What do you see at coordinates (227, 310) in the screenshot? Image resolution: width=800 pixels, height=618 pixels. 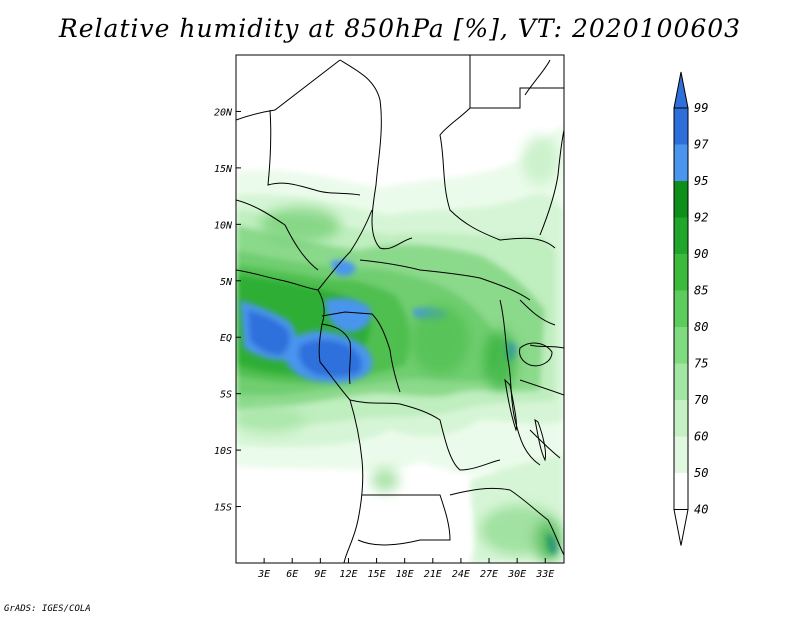 I see `latitude-axis: 20N 15N 10N 5N EQ 5S 10S 15S` at bounding box center [227, 310].